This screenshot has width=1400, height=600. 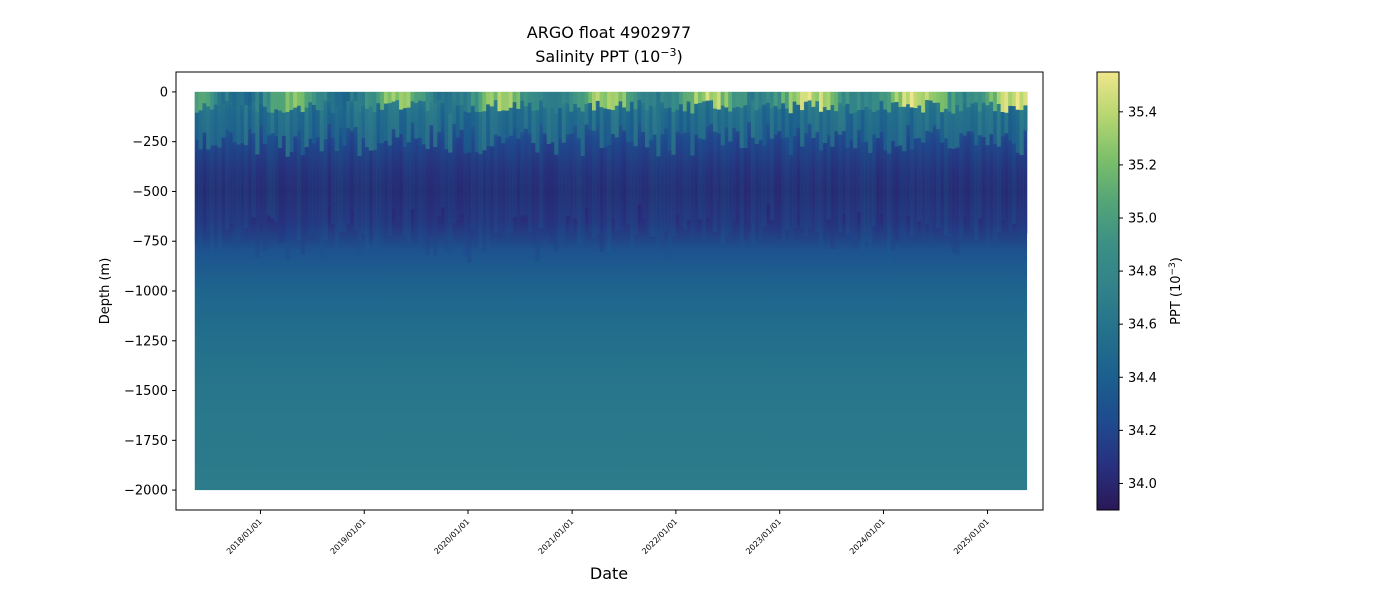 I want to click on y-tick-label: −750, so click(x=150, y=242).